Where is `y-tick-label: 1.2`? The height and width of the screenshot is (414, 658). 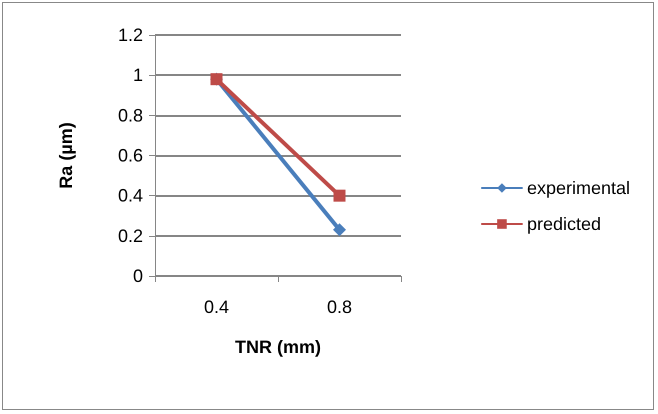
y-tick-label: 1.2 is located at coordinates (130, 35).